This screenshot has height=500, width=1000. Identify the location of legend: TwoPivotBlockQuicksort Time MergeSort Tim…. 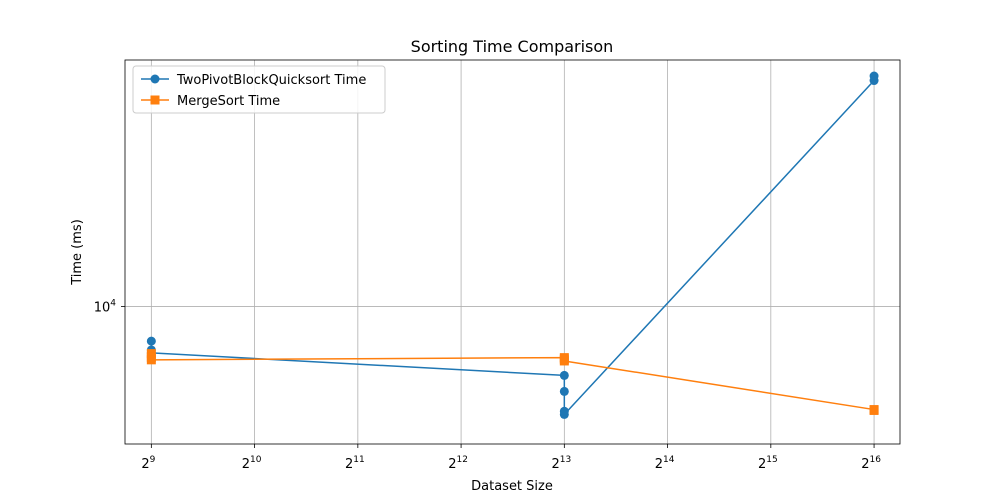
(259, 89).